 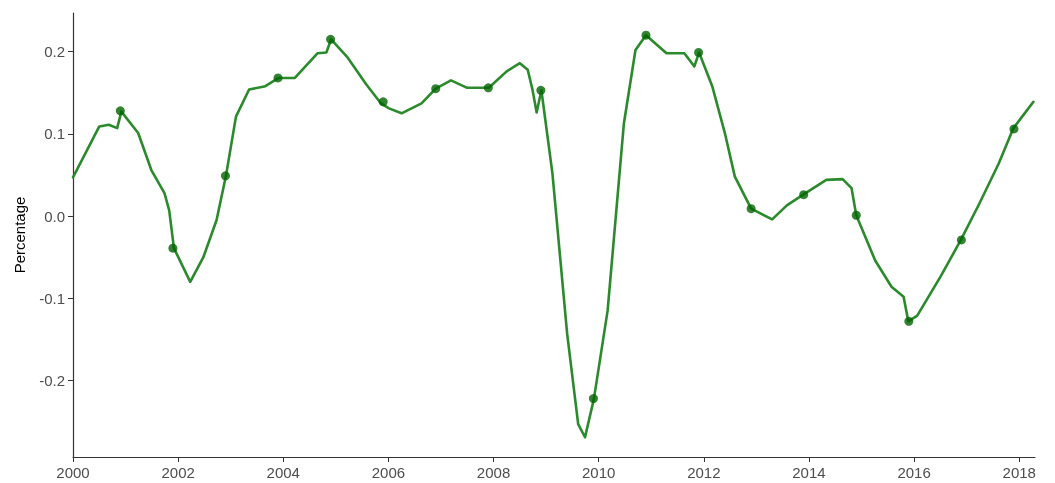 I want to click on x-tick-label: 2004, so click(x=283, y=472).